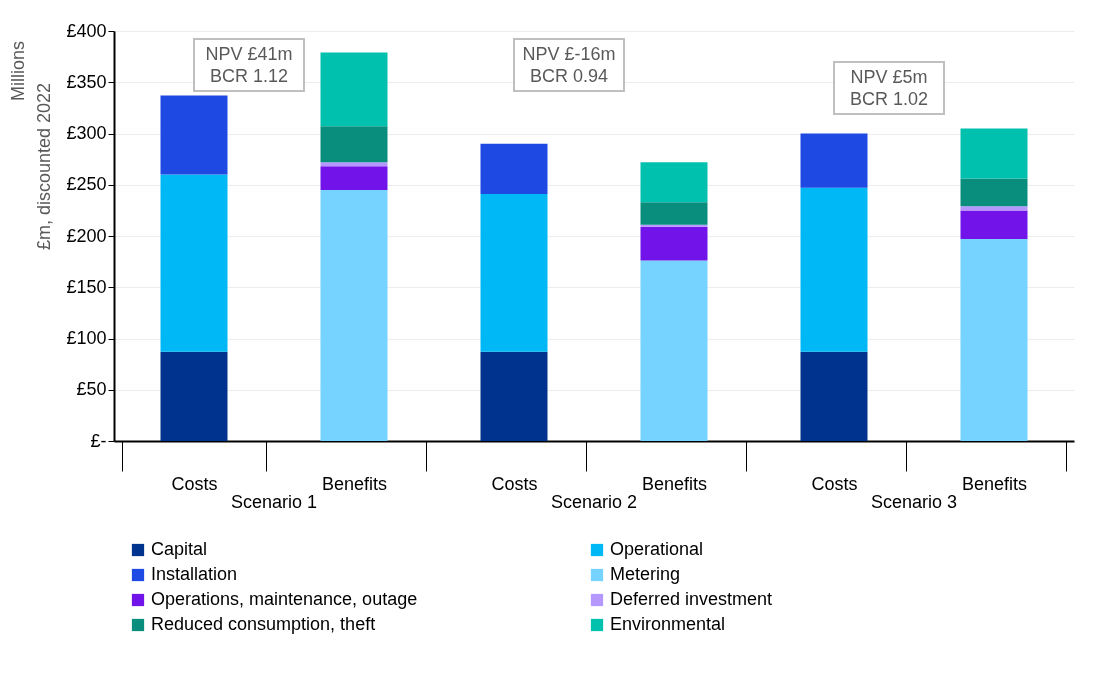 The height and width of the screenshot is (674, 1095). What do you see at coordinates (194, 574) in the screenshot?
I see `legend-label: Installation` at bounding box center [194, 574].